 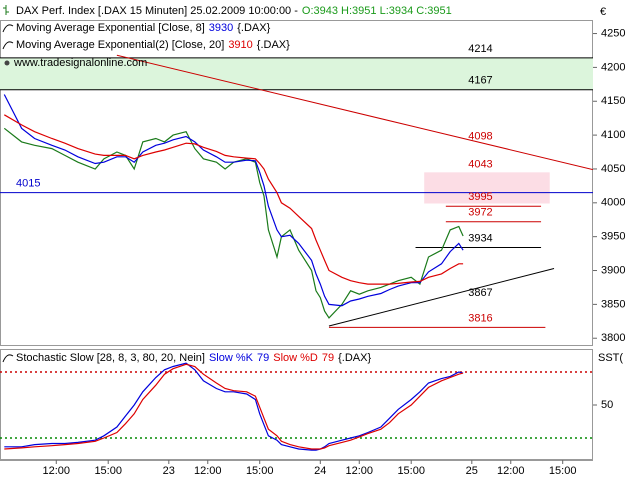 What do you see at coordinates (8, 358) in the screenshot?
I see `stoch-icon` at bounding box center [8, 358].